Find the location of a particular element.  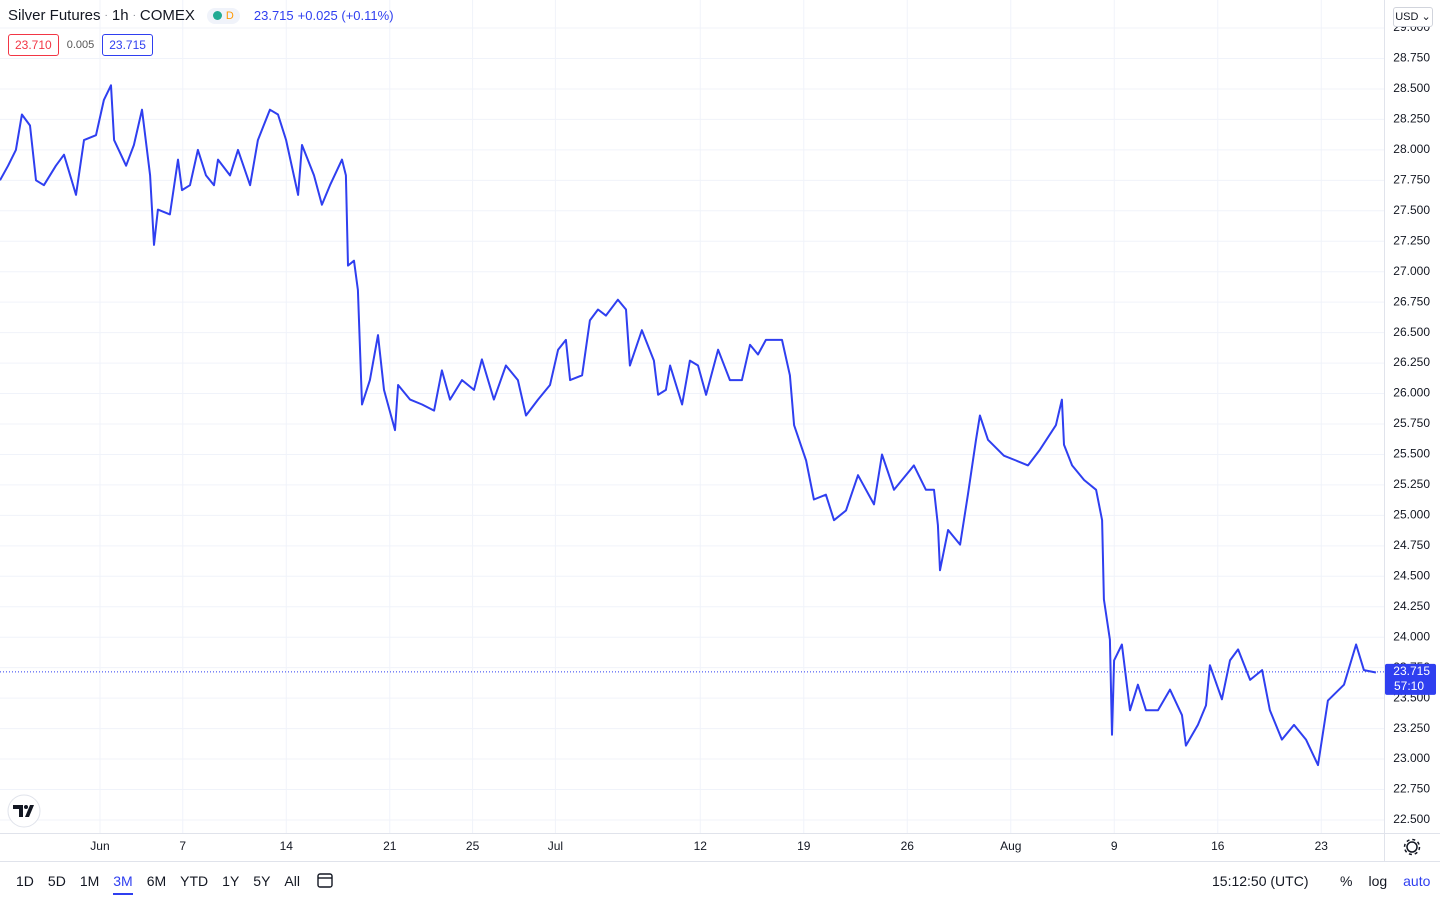

range-button: All is located at coordinates (292, 881).